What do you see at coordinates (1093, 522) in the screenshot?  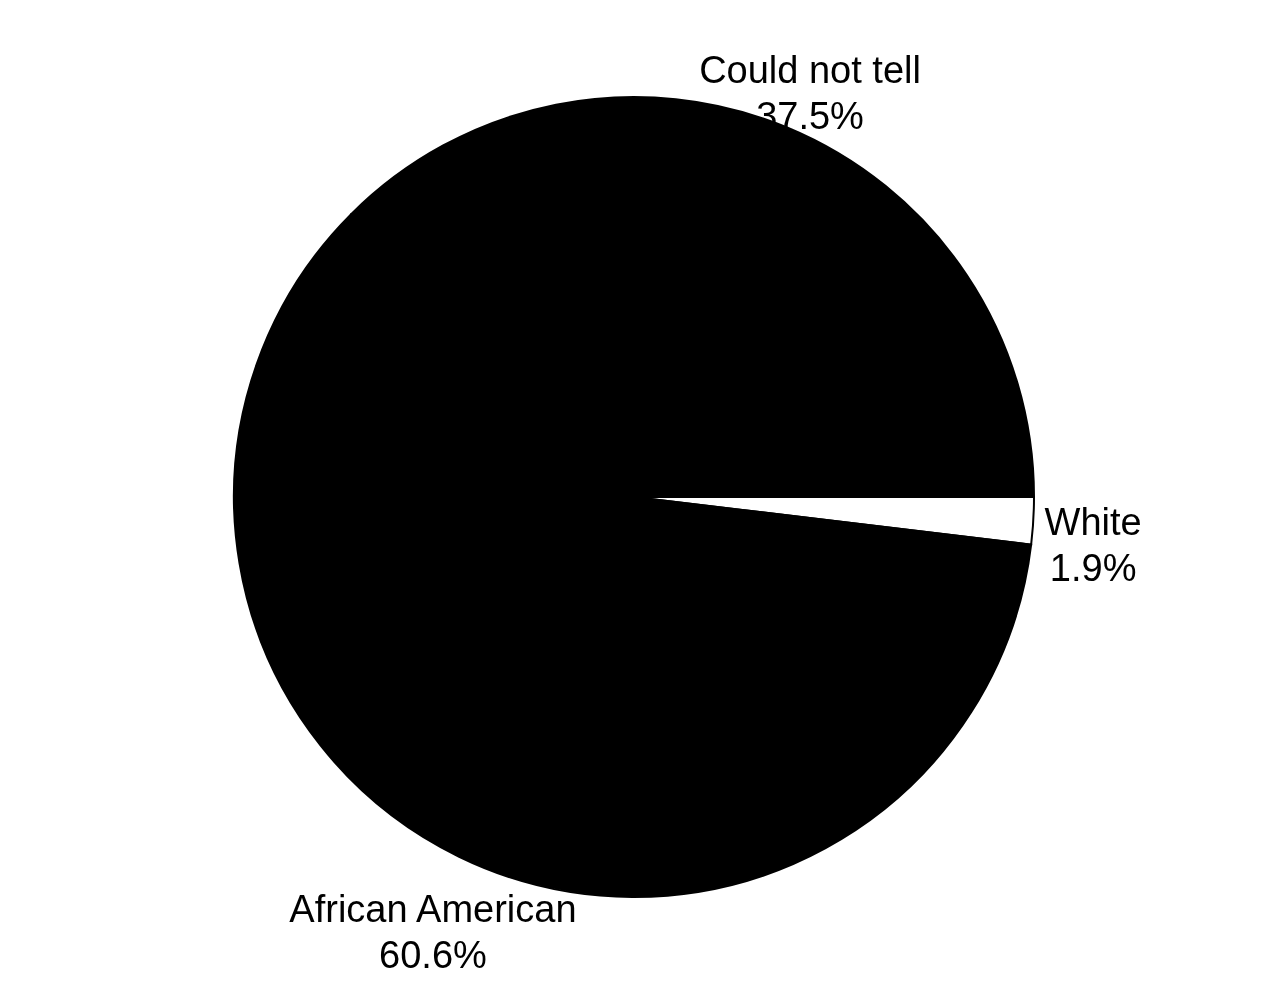 I see `slice-label: White` at bounding box center [1093, 522].